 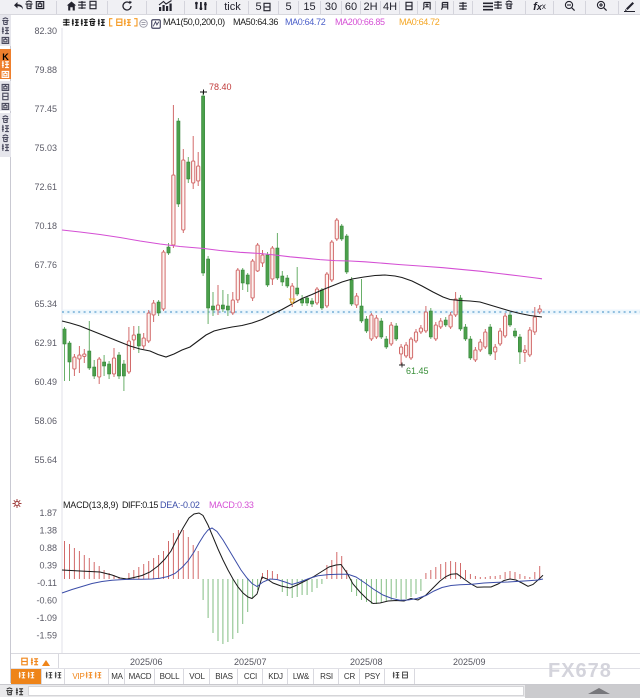 I want to click on svg-text: 60.49, so click(x=45, y=382).